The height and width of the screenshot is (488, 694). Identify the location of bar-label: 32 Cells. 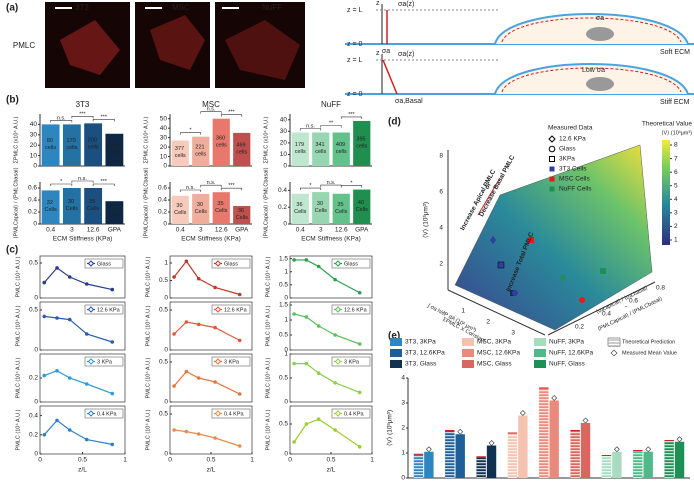
(51, 207).